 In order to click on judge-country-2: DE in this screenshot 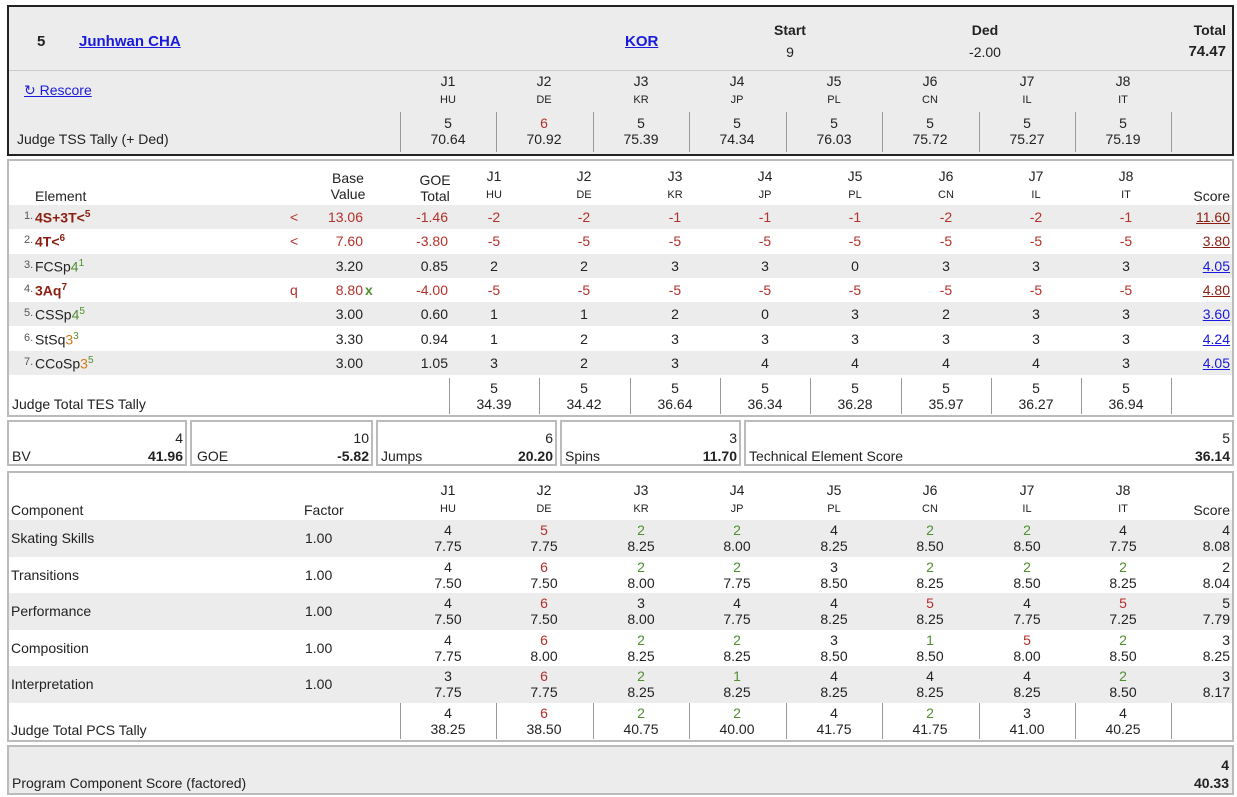, I will do `click(544, 100)`.